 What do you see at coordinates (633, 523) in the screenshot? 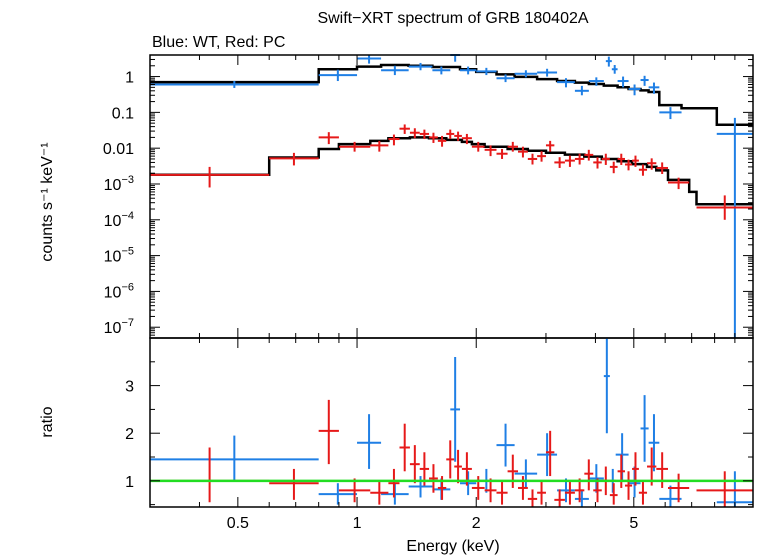
I see `x-tick-label: 5` at bounding box center [633, 523].